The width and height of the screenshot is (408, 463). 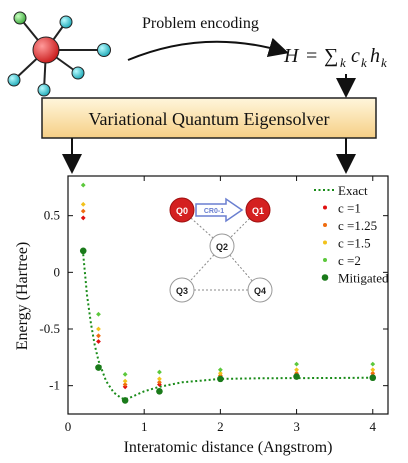 What do you see at coordinates (354, 243) in the screenshot?
I see `legend-label: c =1.5` at bounding box center [354, 243].